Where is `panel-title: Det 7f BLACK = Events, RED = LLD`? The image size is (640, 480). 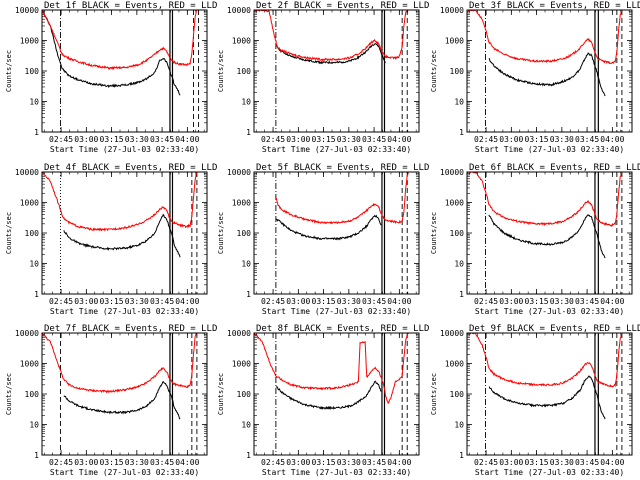
panel-title: Det 7f BLACK = Events, RED = LLD is located at coordinates (130, 329).